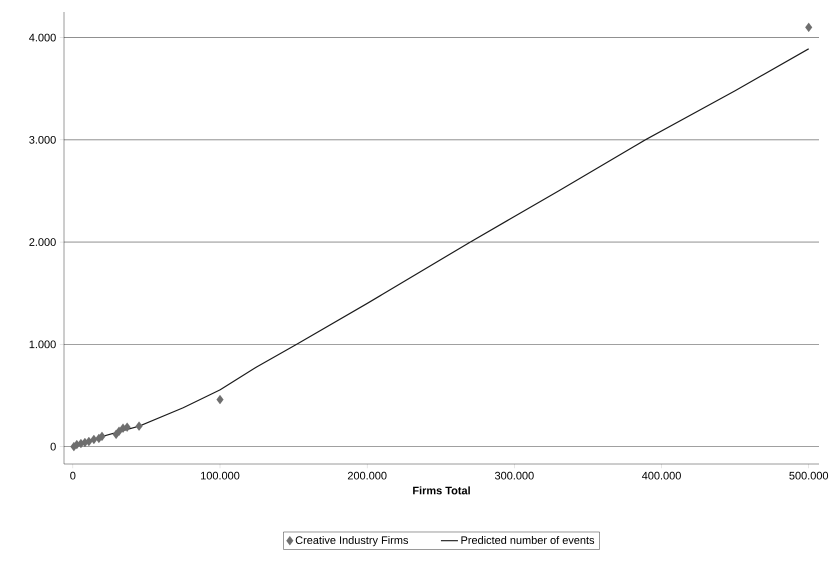 The width and height of the screenshot is (840, 582). I want to click on legend-label: Creative Industry Firms, so click(352, 541).